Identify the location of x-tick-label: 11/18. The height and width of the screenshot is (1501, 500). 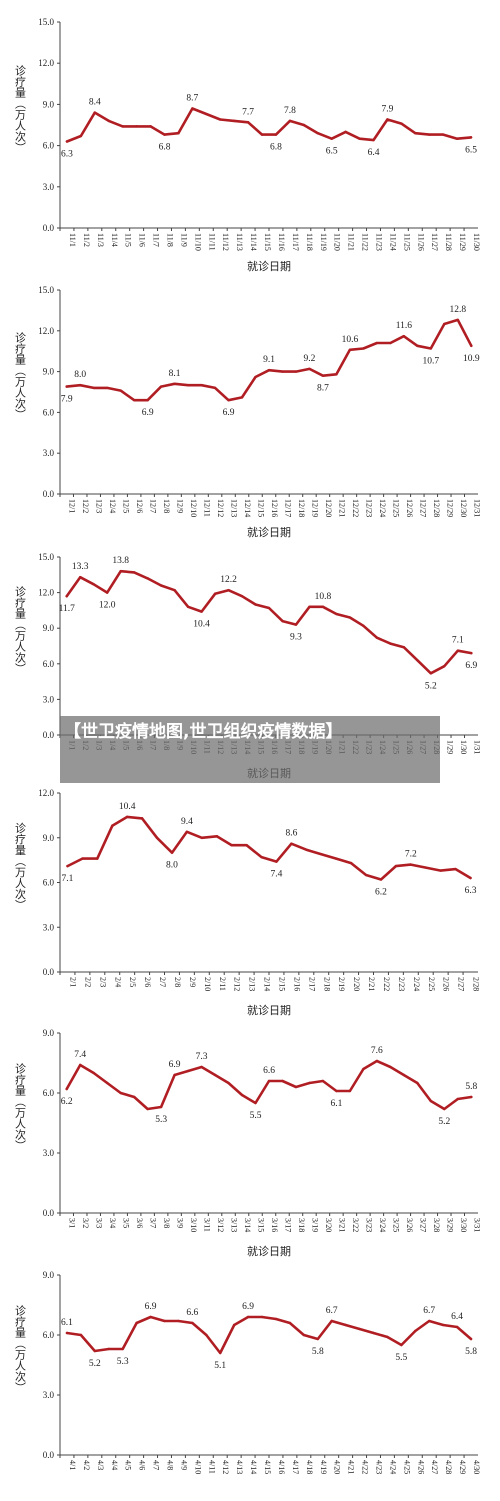
(309, 242).